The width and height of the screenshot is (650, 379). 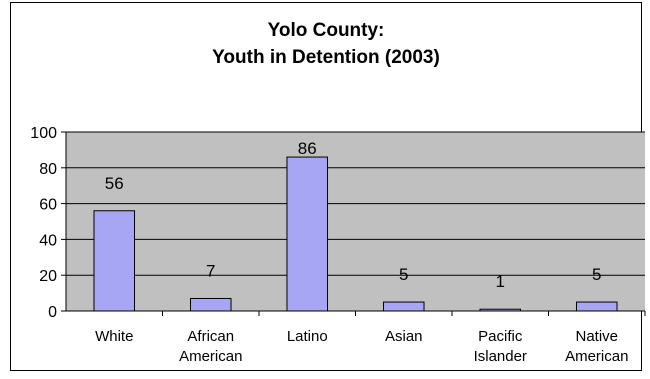 What do you see at coordinates (210, 356) in the screenshot?
I see `category-label-1-1: American` at bounding box center [210, 356].